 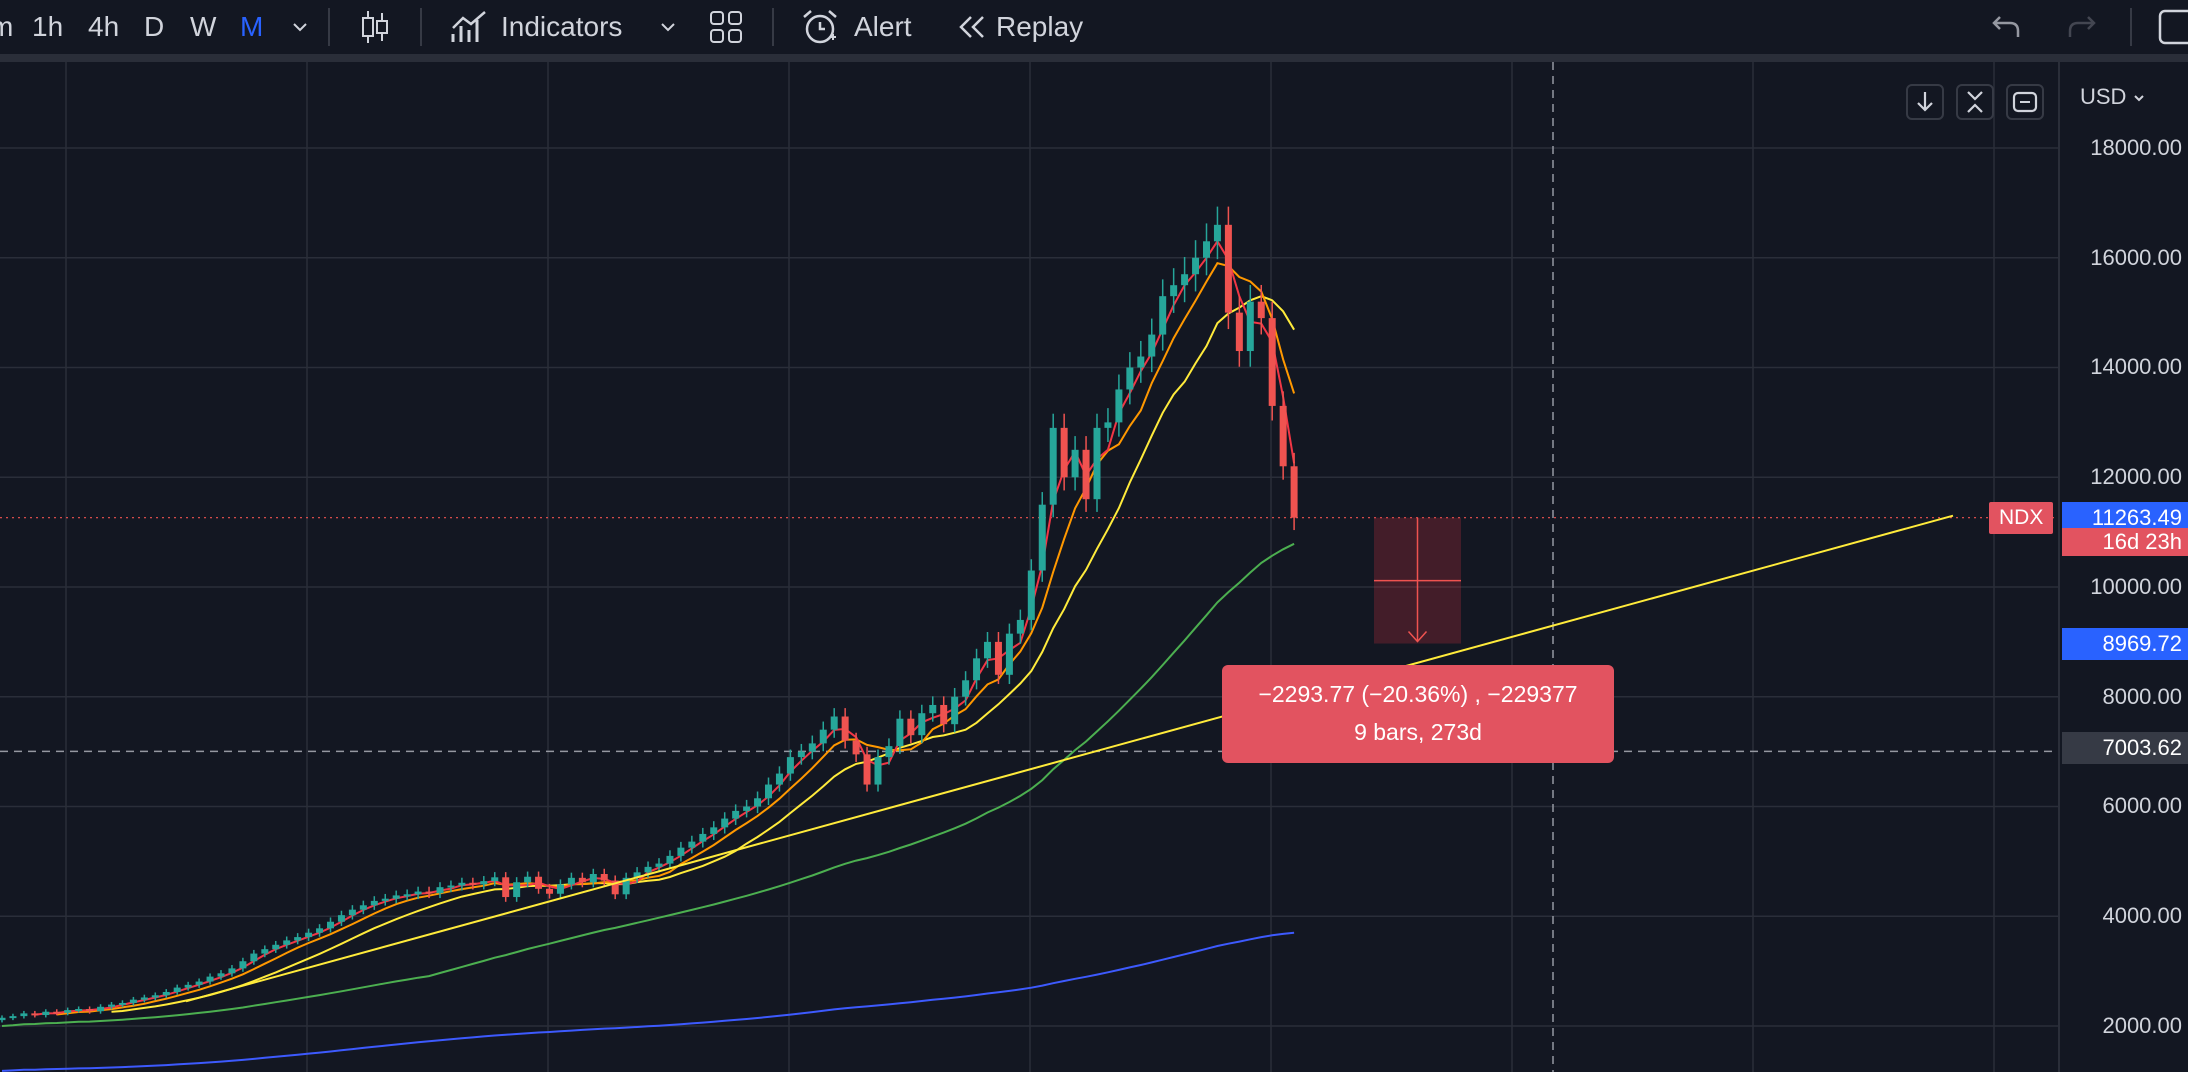 I want to click on interval-1h: 1h, so click(x=48, y=26).